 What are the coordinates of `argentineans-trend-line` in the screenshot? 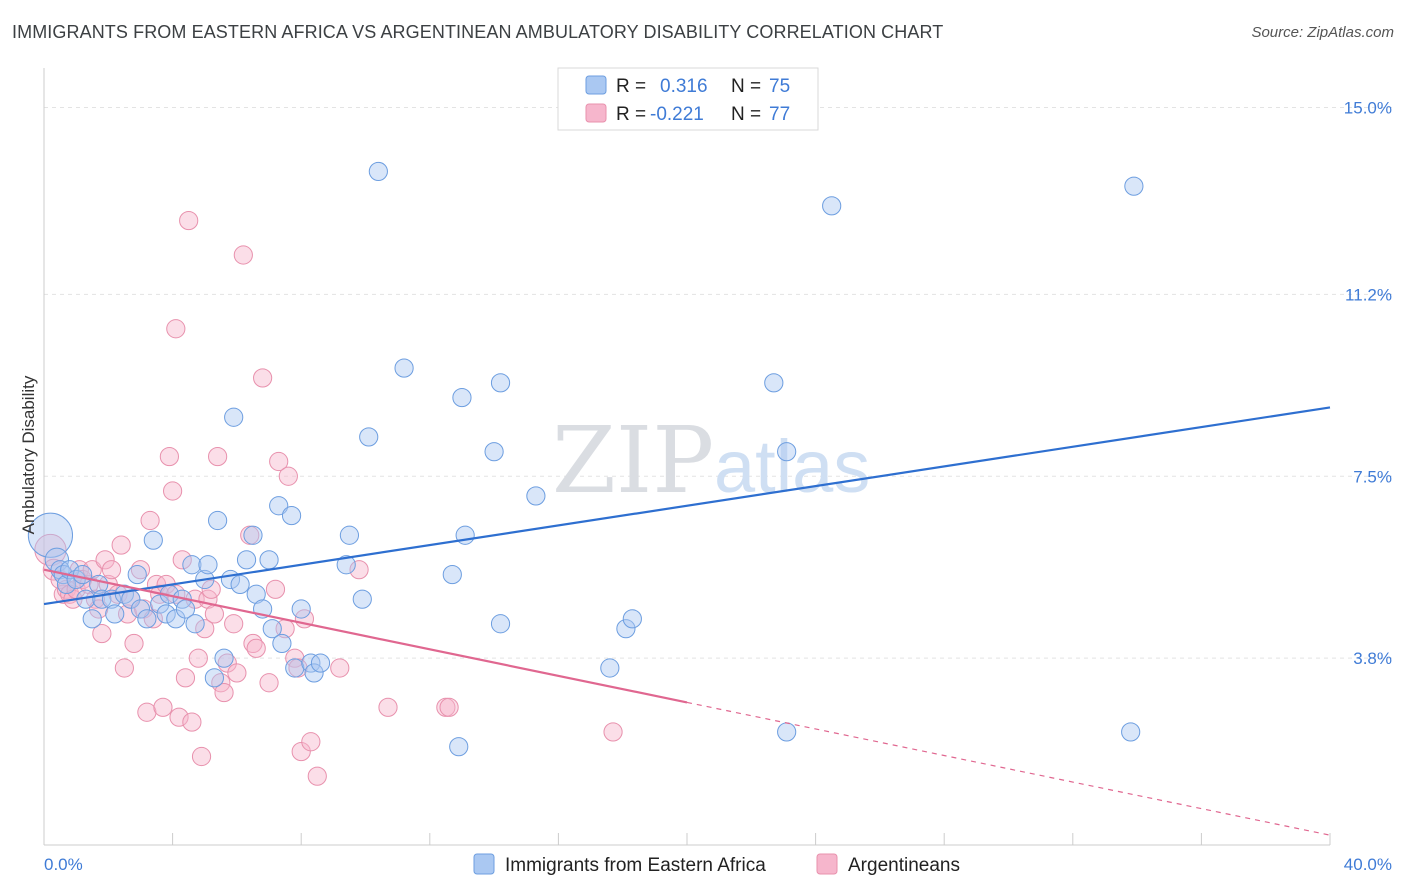 It's located at (365, 636).